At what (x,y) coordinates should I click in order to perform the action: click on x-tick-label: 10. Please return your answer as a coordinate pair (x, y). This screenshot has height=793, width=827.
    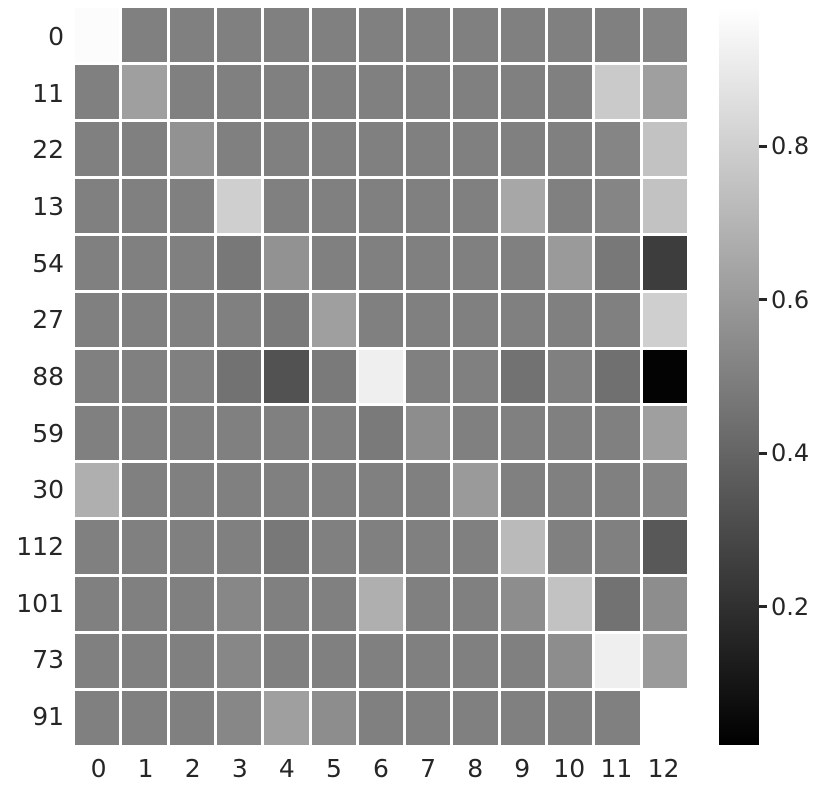
    Looking at the image, I should click on (569, 768).